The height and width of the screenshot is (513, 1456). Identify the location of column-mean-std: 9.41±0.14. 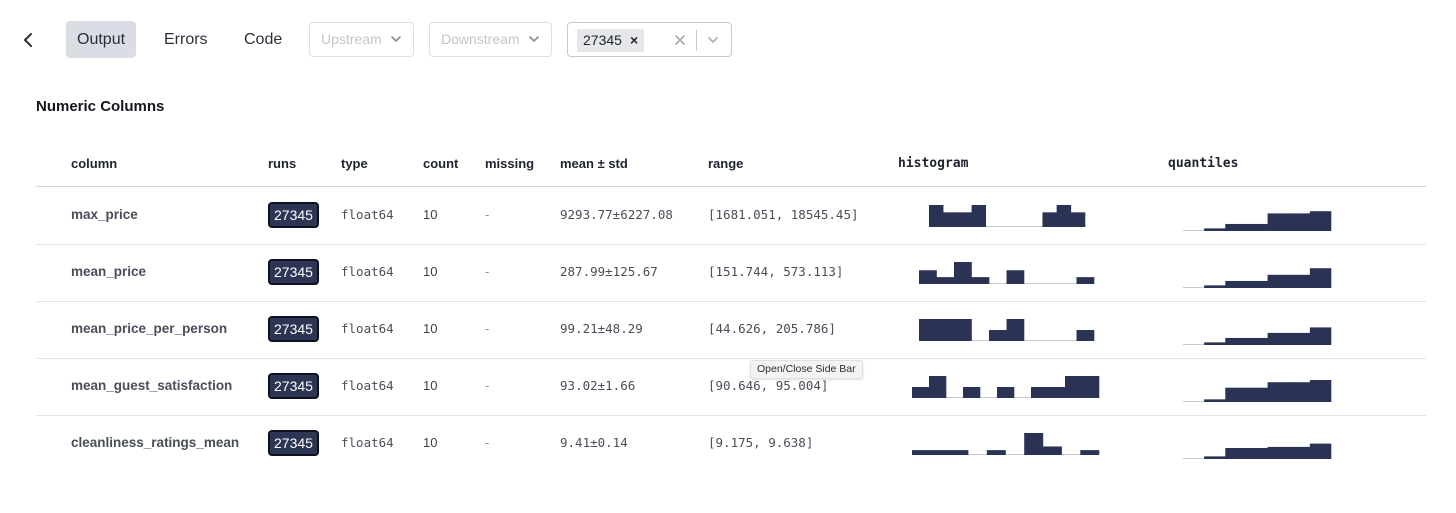
(594, 442).